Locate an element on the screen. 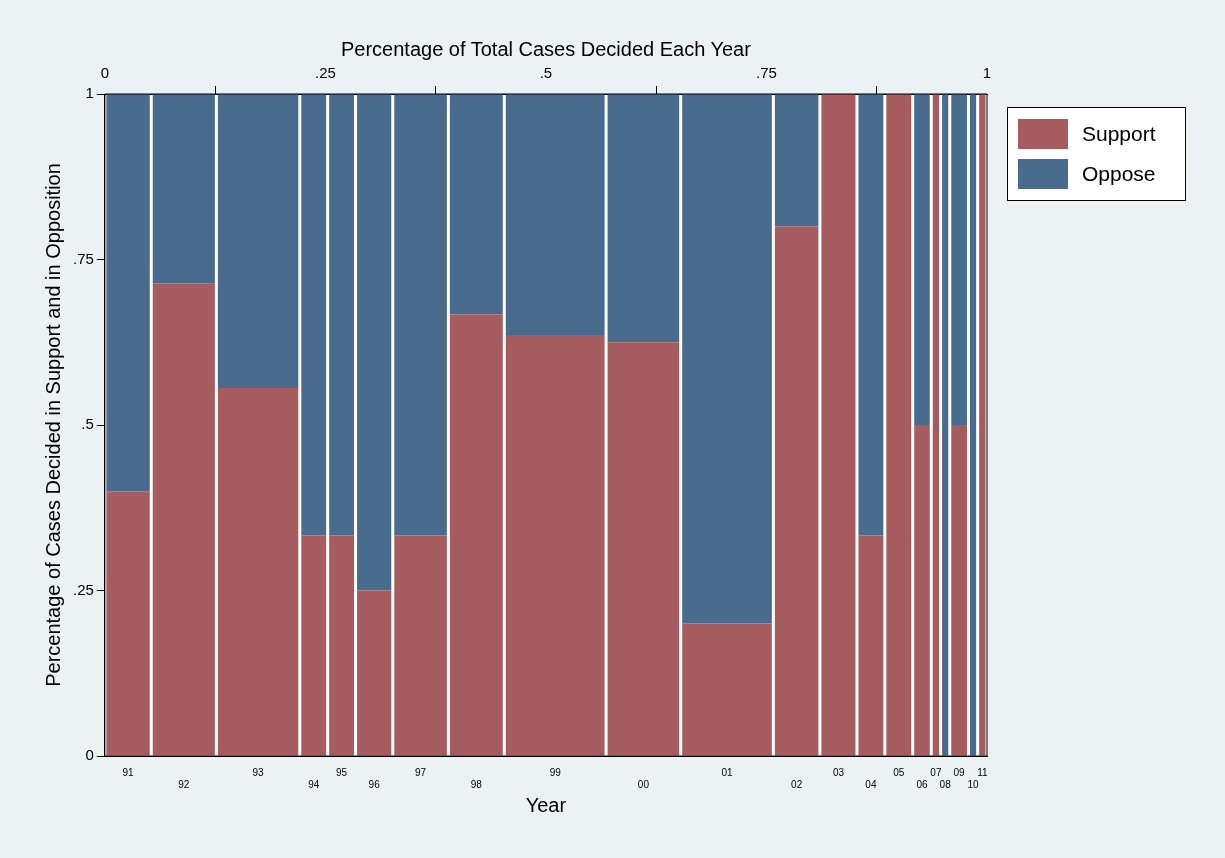 This screenshot has height=858, width=1225. legend-label: Oppose is located at coordinates (1119, 174).